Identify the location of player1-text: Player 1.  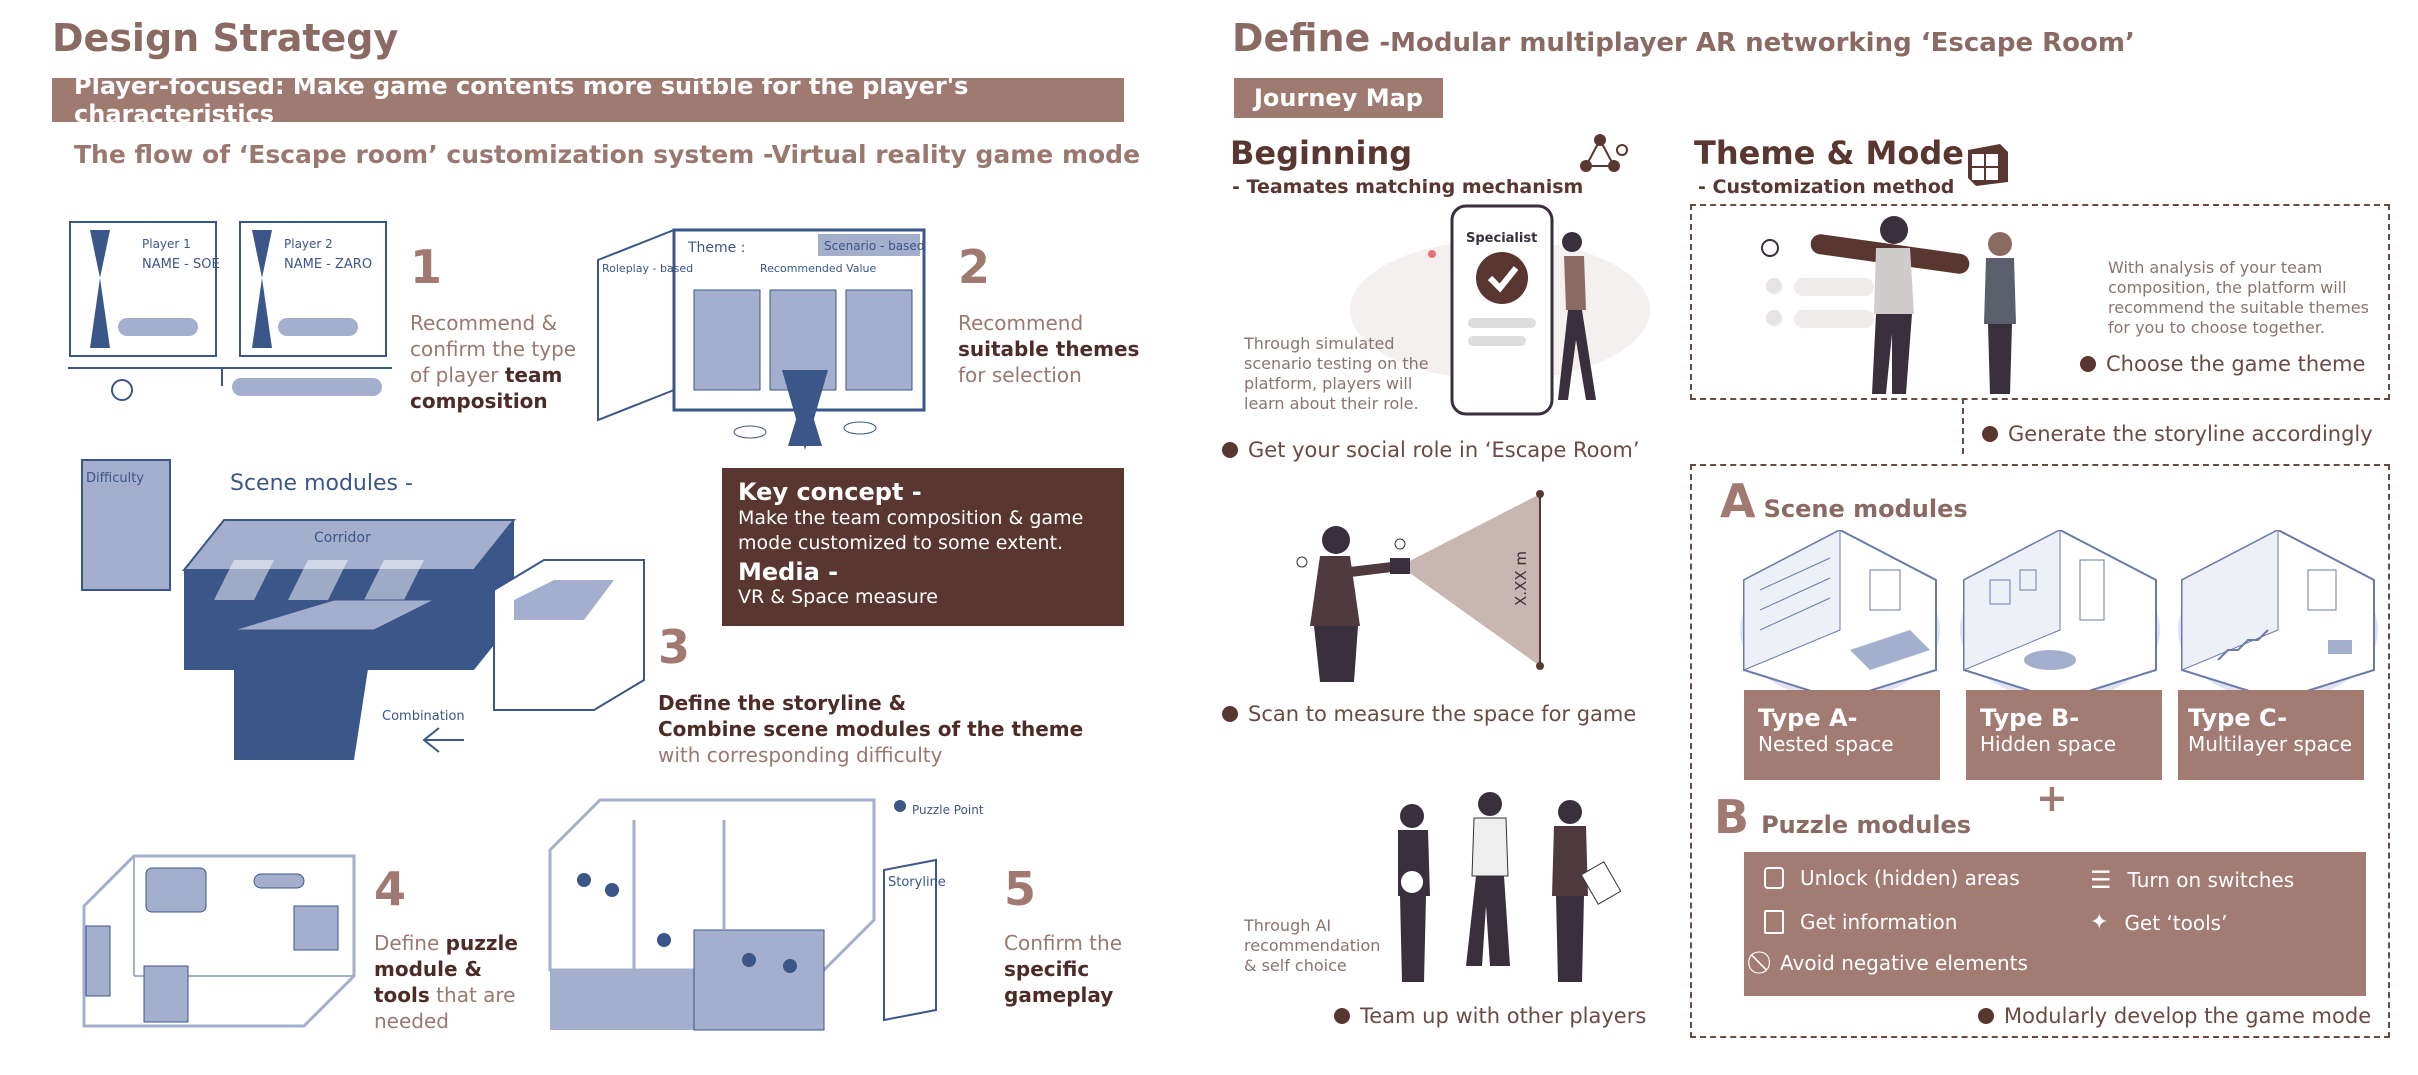
(166, 244).